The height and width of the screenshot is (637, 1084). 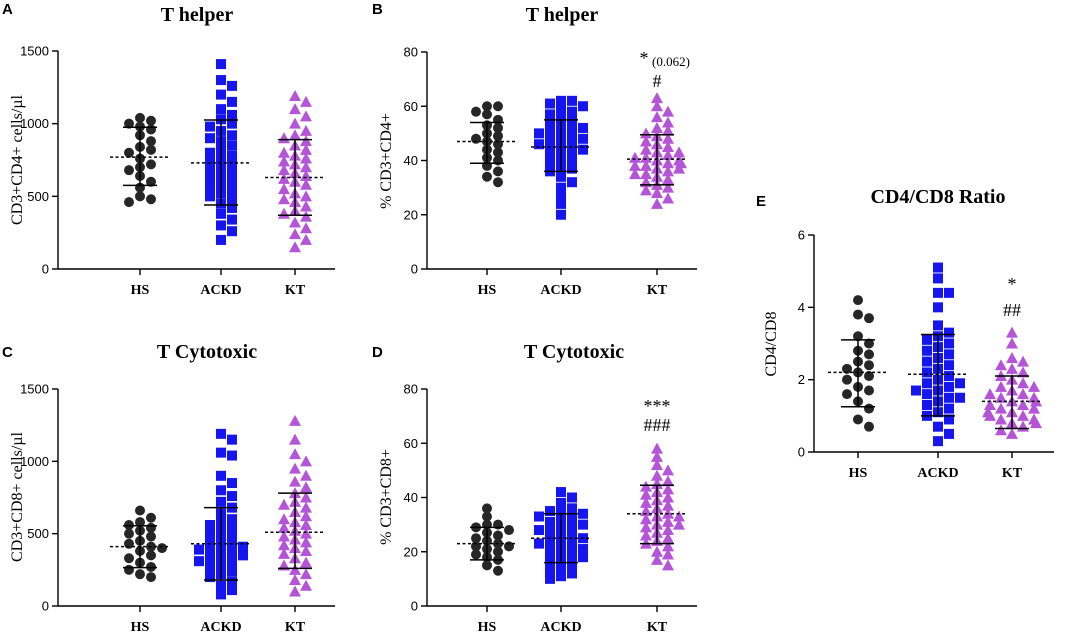 What do you see at coordinates (45, 606) in the screenshot?
I see `y-tick-label: 0` at bounding box center [45, 606].